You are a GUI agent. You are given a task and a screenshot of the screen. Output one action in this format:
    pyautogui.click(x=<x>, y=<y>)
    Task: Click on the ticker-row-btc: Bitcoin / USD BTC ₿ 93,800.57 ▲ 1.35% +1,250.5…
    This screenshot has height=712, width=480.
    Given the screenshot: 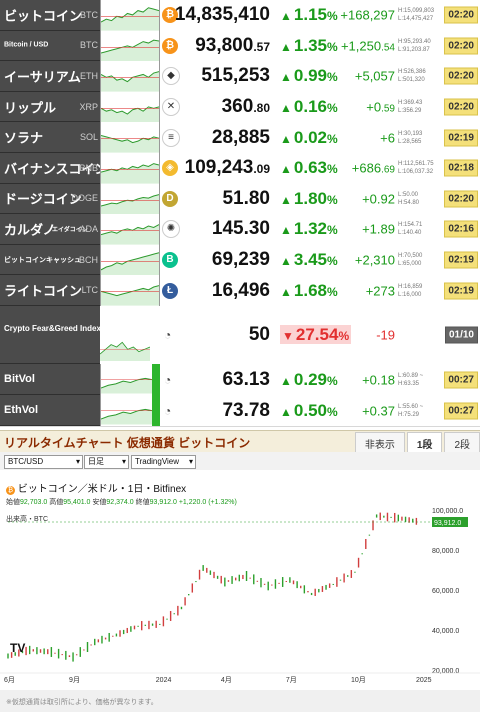 What is the action you would take?
    pyautogui.click(x=240, y=46)
    